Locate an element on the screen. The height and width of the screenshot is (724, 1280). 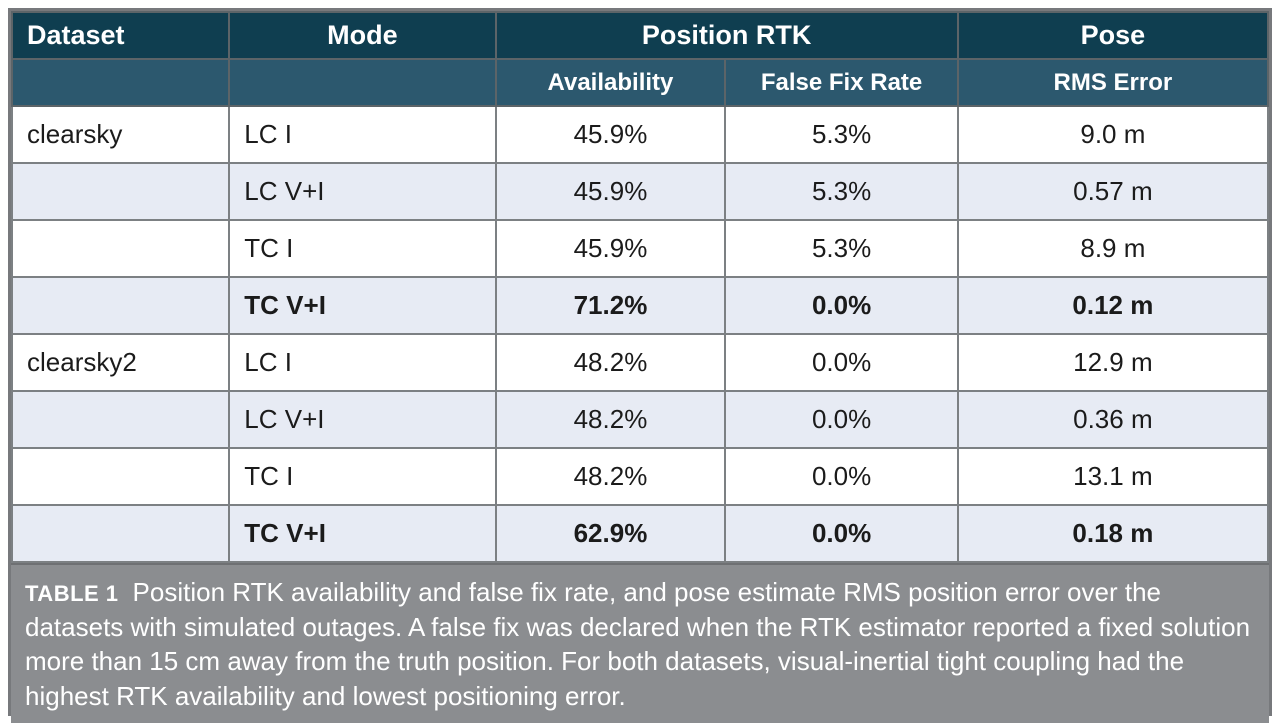
column-group-header-pose: Pose is located at coordinates (1113, 35).